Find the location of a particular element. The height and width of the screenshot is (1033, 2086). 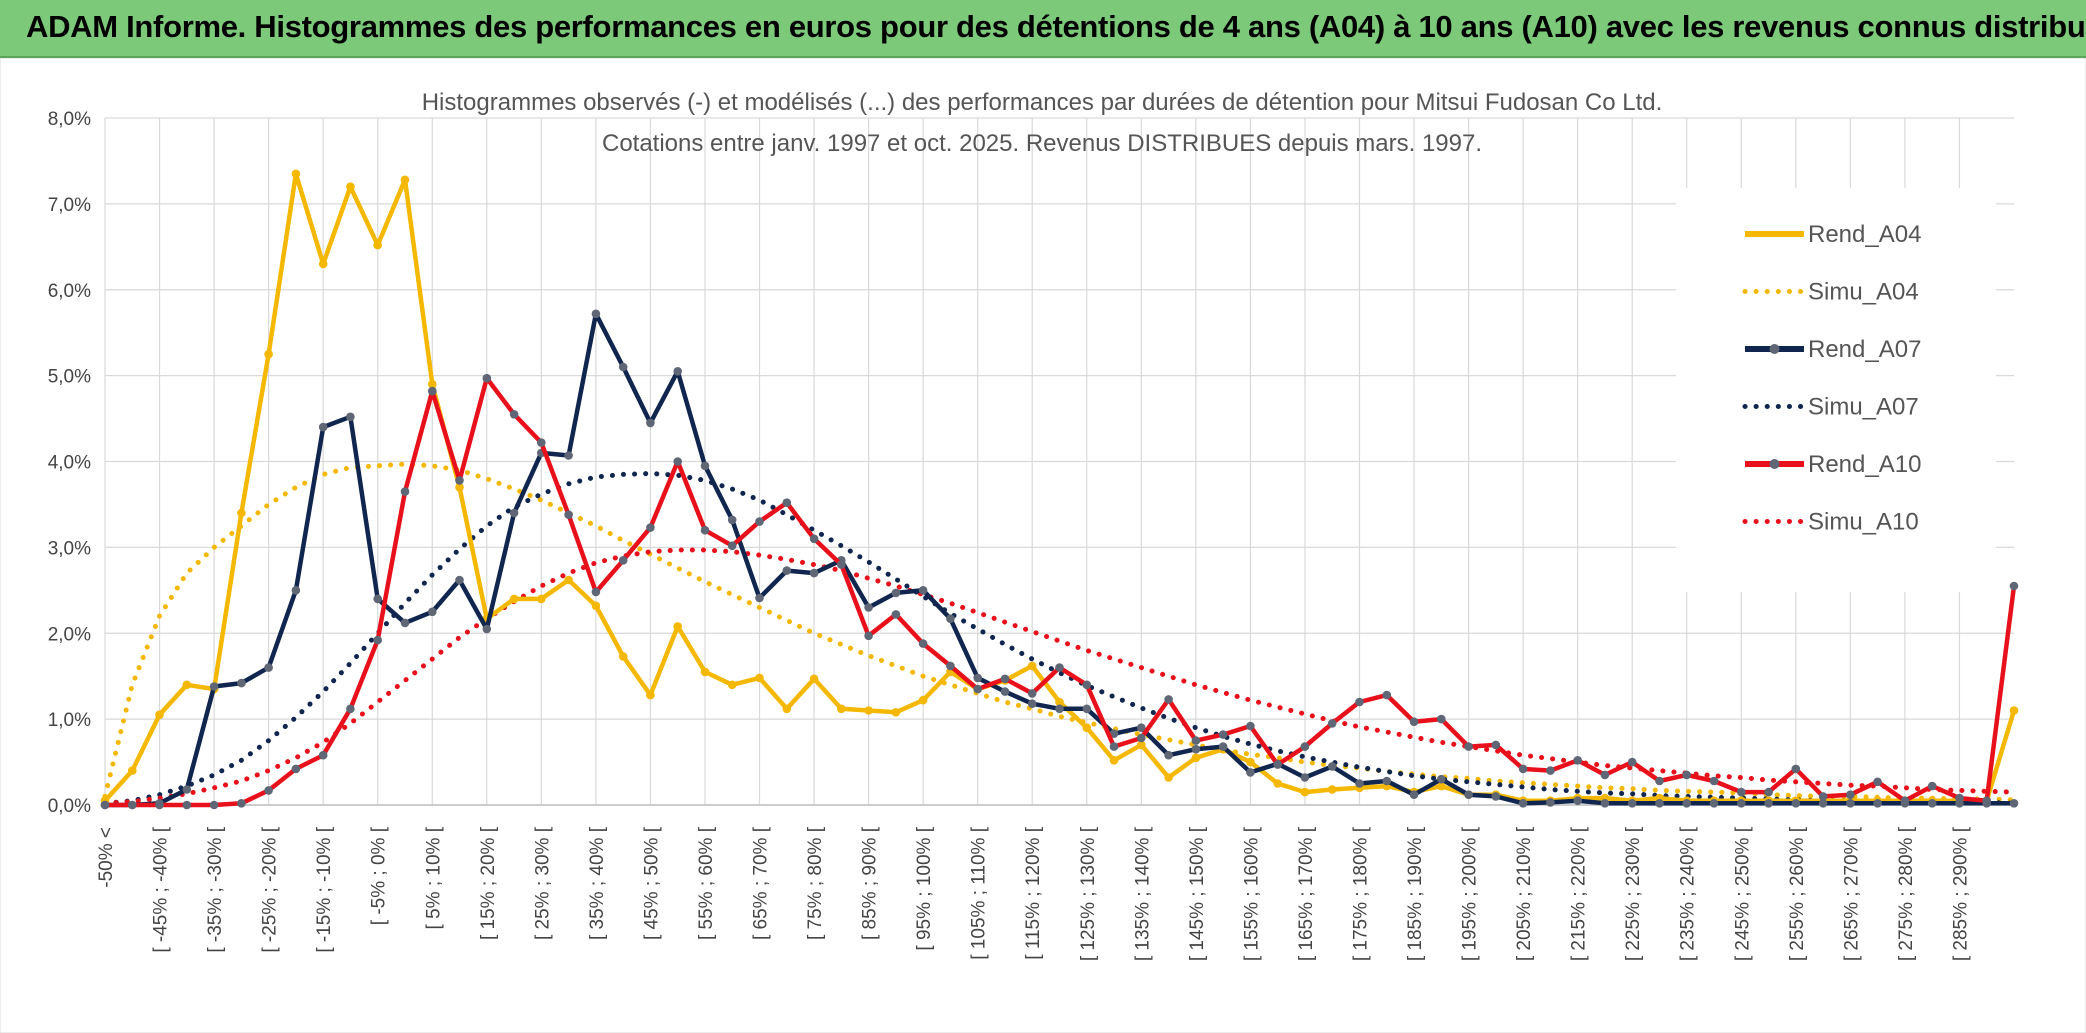

y-tick-labels: 0,0% 1,0% 2,0% 3,0% 4,0% 5,0% 6,0% 7,0% 8,0% is located at coordinates (69, 463).